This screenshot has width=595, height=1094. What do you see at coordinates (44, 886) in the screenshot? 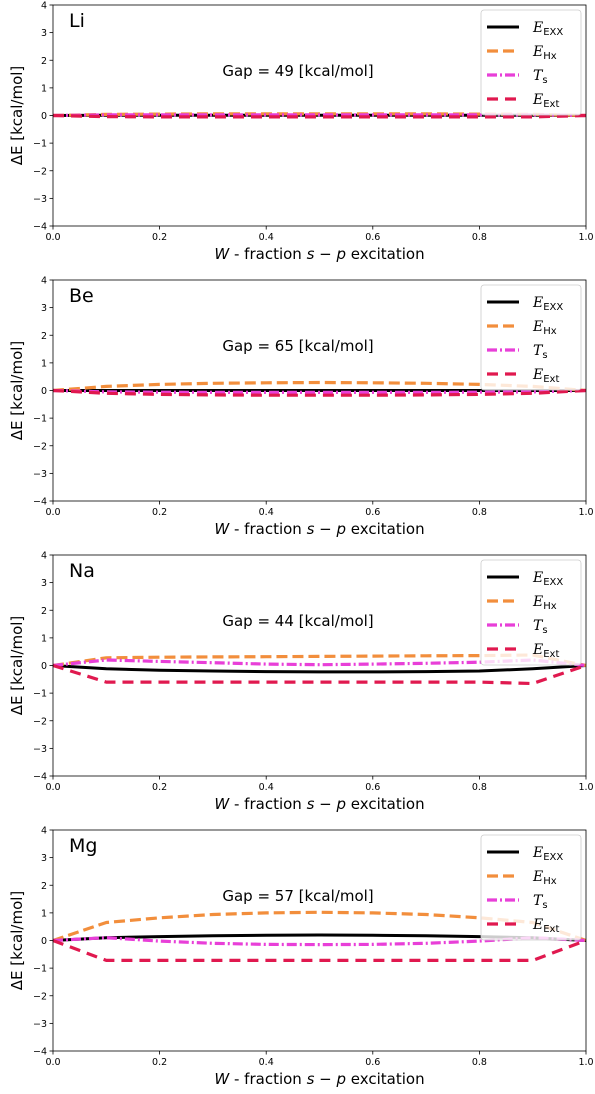
I see `y-tick-label: 2` at bounding box center [44, 886].